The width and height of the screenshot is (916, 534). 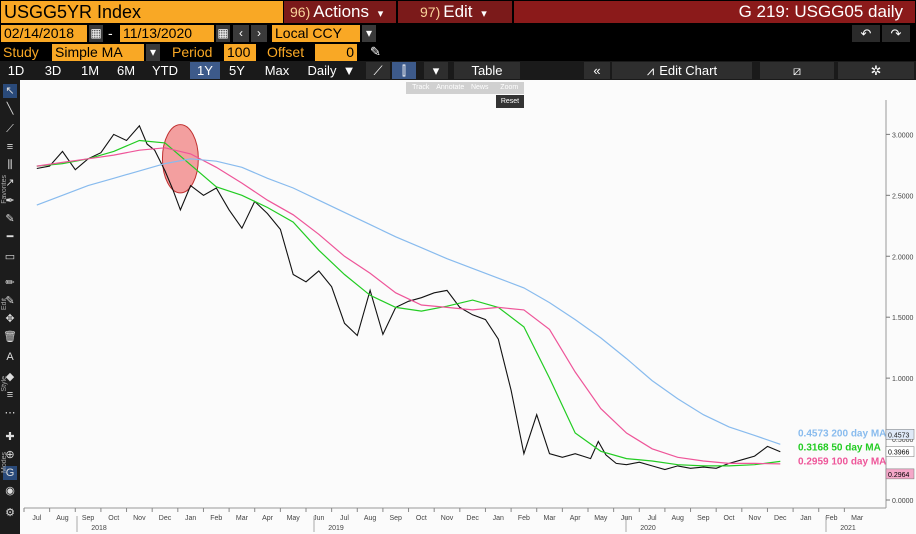 I want to click on study-select: Simple MA, so click(x=98, y=52).